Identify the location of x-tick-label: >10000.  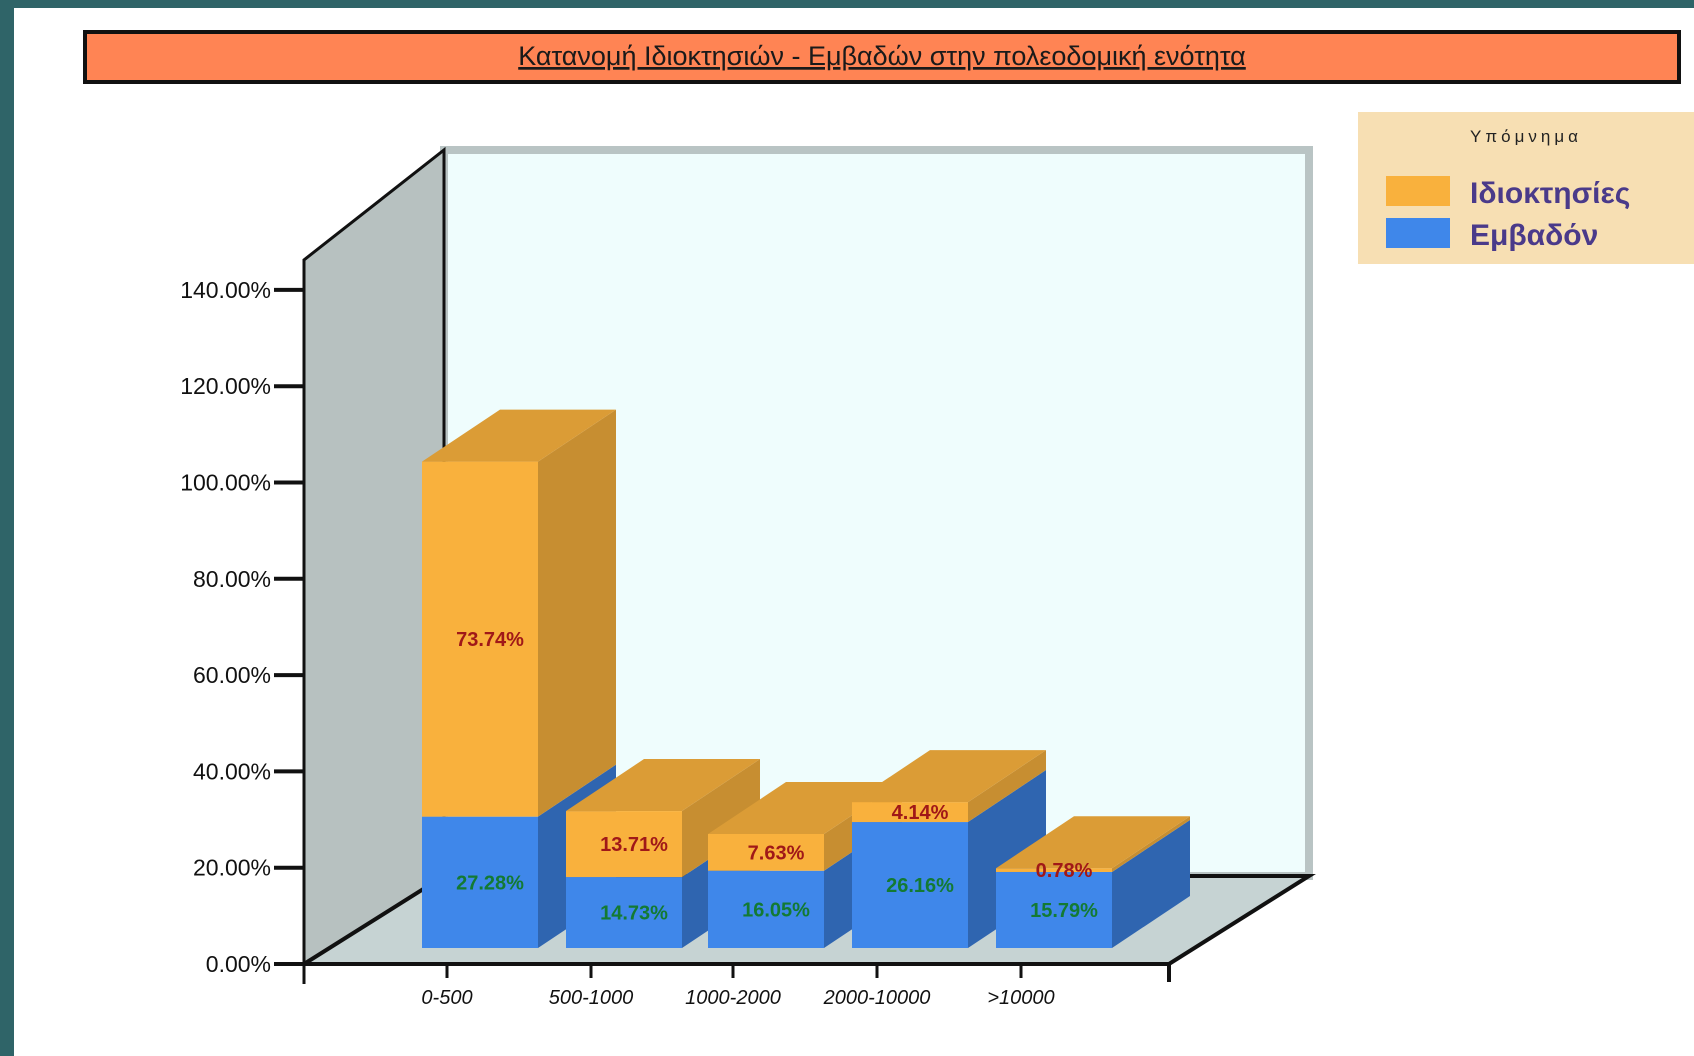
(1020, 998).